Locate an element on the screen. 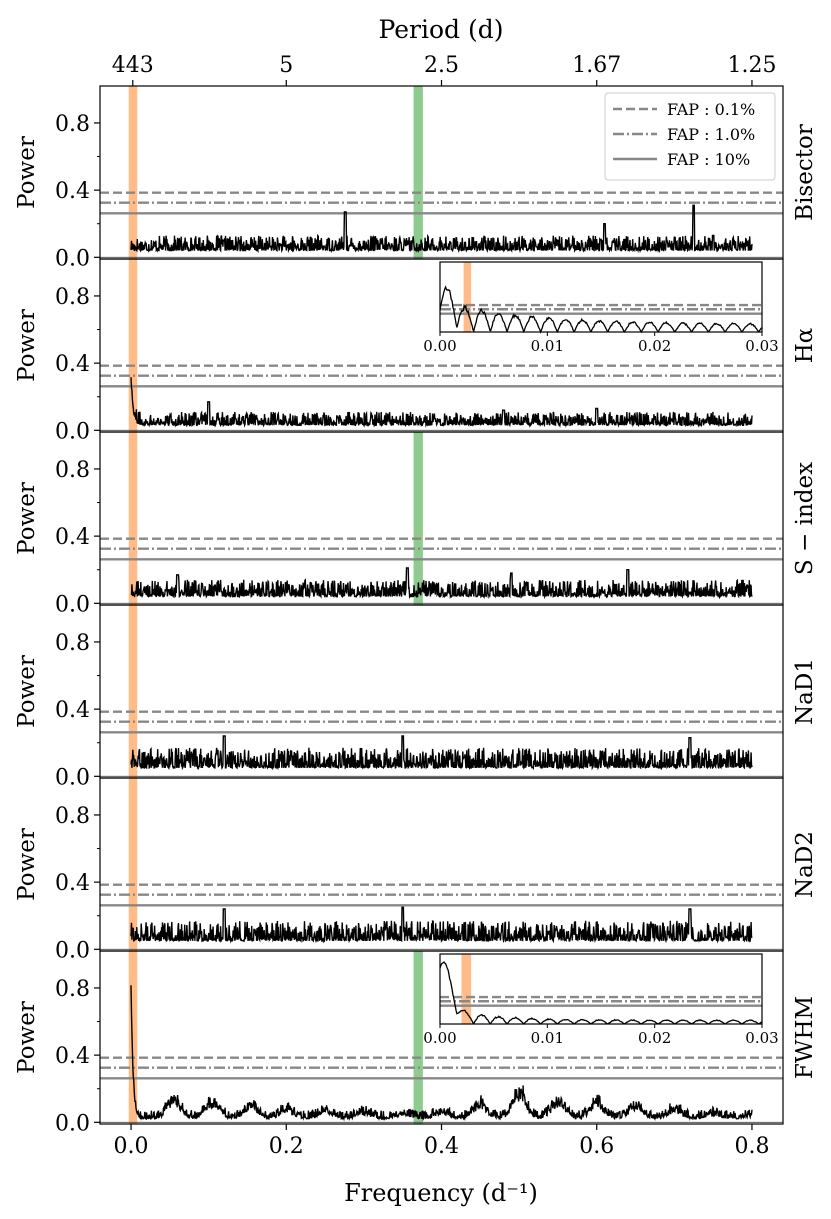 The image size is (831, 1219). x-tick-label: 0.8 is located at coordinates (751, 1146).